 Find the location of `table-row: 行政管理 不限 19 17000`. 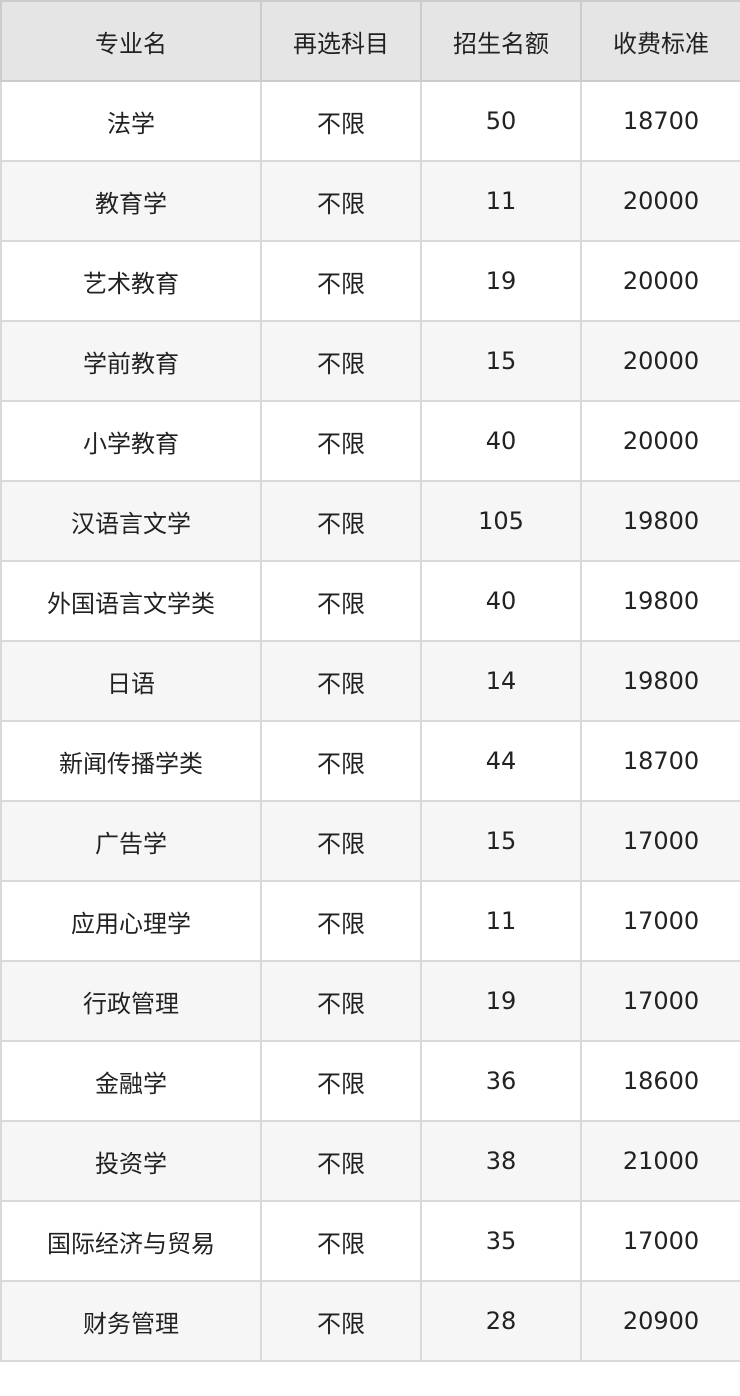

table-row: 行政管理 不限 19 17000 is located at coordinates (370, 1001).